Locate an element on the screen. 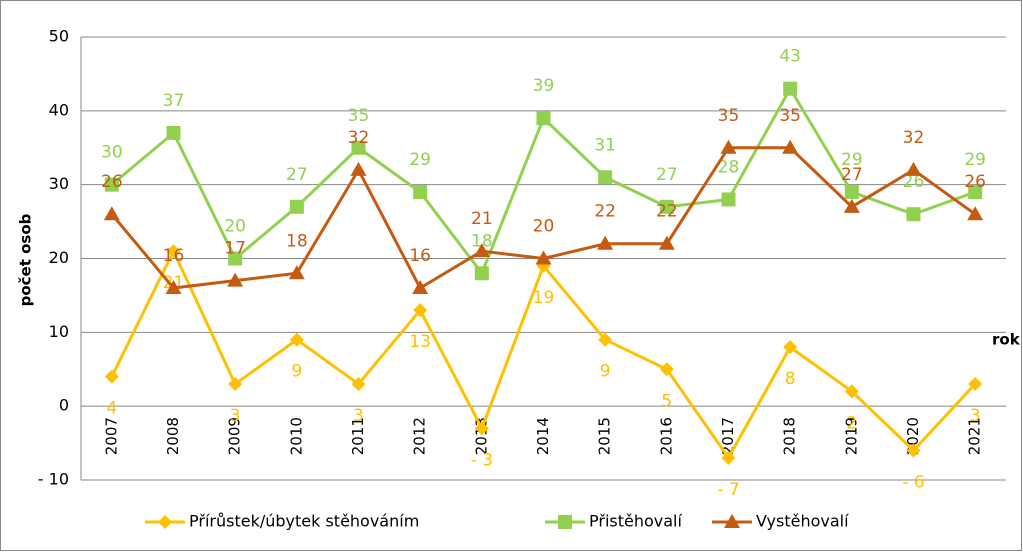 The width and height of the screenshot is (1023, 552). legend-item: Vystěhovalí is located at coordinates (780, 521).